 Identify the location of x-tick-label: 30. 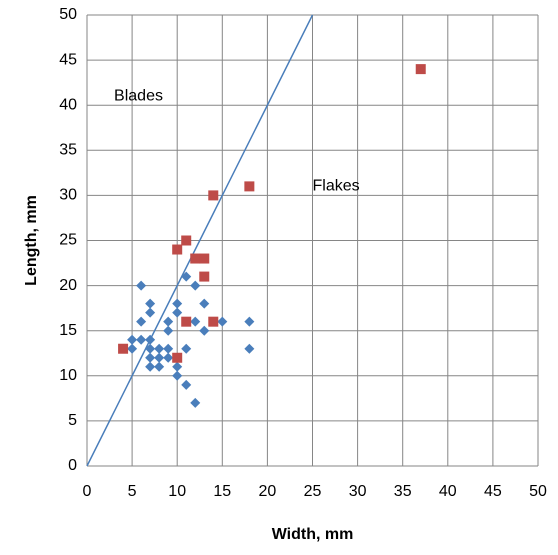
(358, 491).